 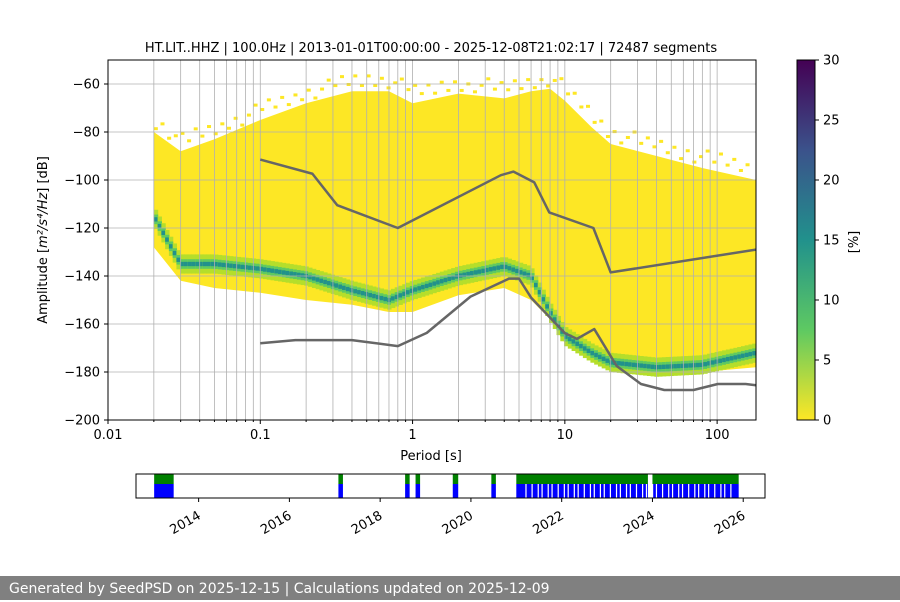 I want to click on y-tick-label: −120, so click(x=82, y=229).